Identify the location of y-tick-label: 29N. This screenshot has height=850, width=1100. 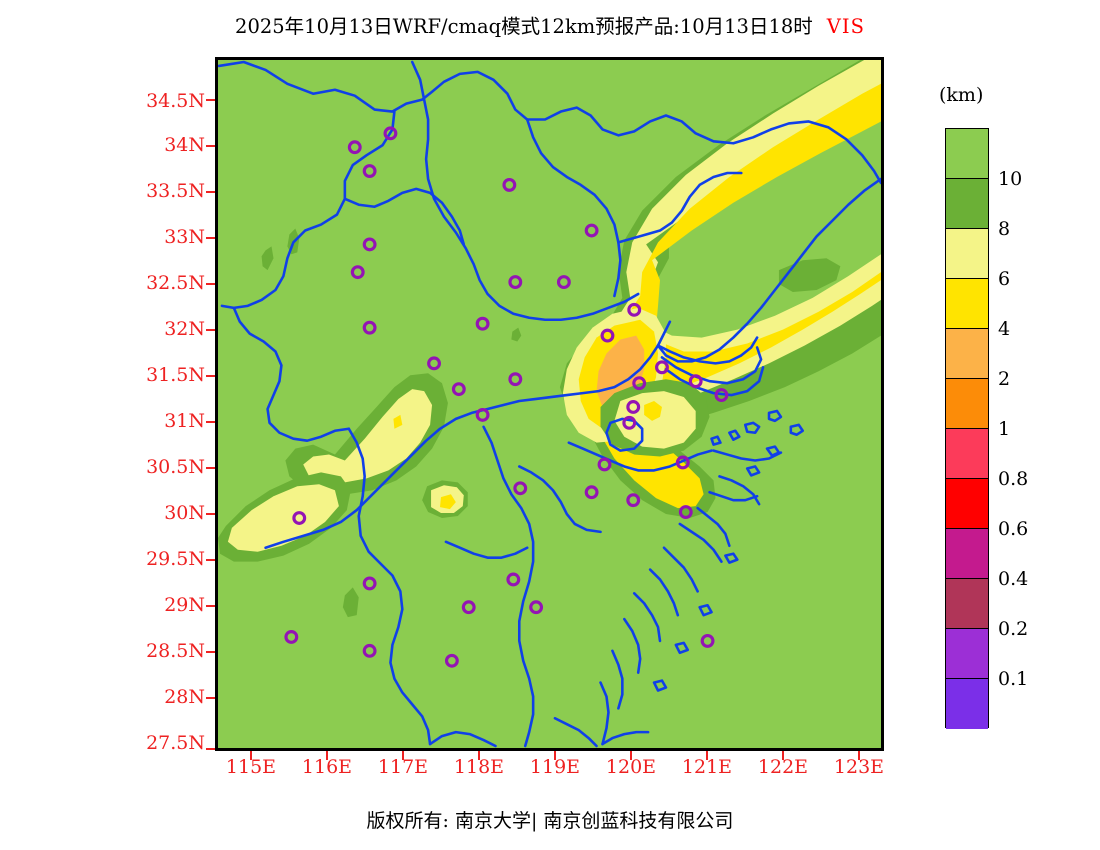
(184, 605).